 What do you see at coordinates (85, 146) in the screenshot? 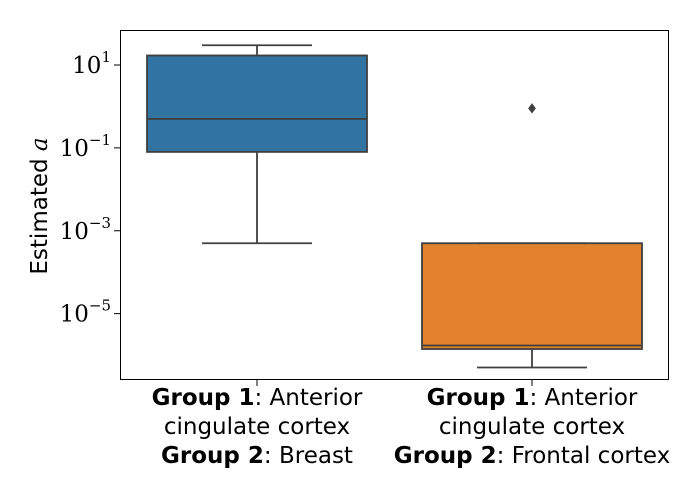
I see `y-tick-label: 10⁻¹` at bounding box center [85, 146].